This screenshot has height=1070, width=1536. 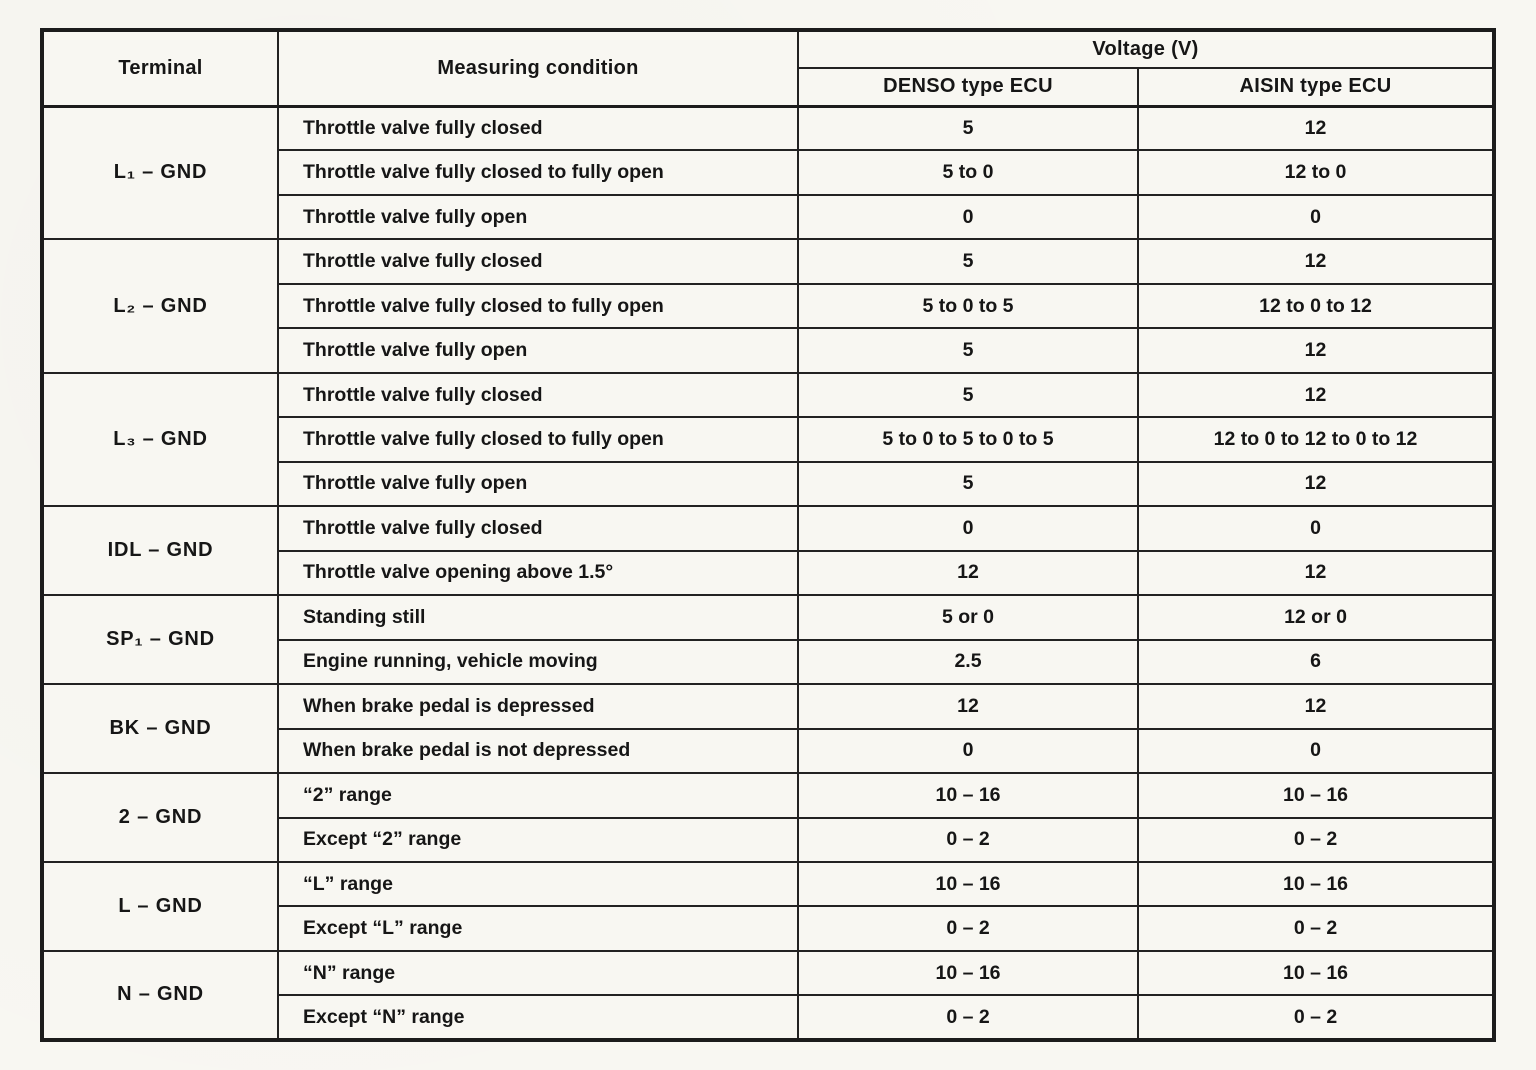 What do you see at coordinates (538, 884) in the screenshot?
I see `measuring-condition-cell: “L” range` at bounding box center [538, 884].